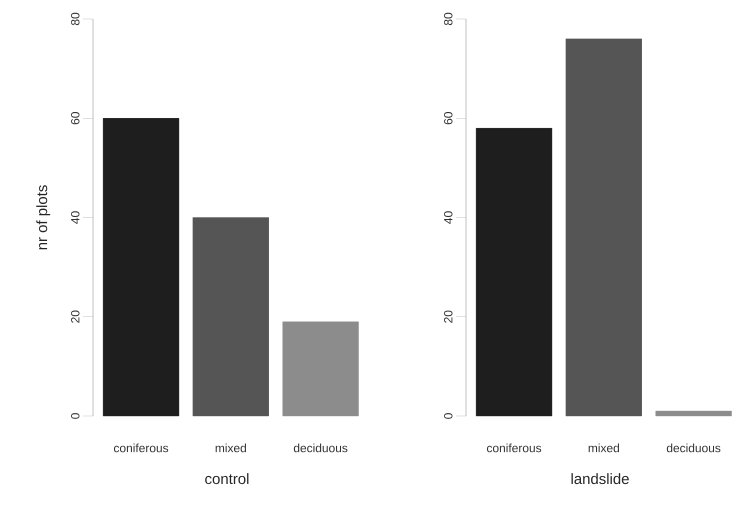 This screenshot has height=509, width=734. I want to click on x-axis-title: control, so click(226, 478).